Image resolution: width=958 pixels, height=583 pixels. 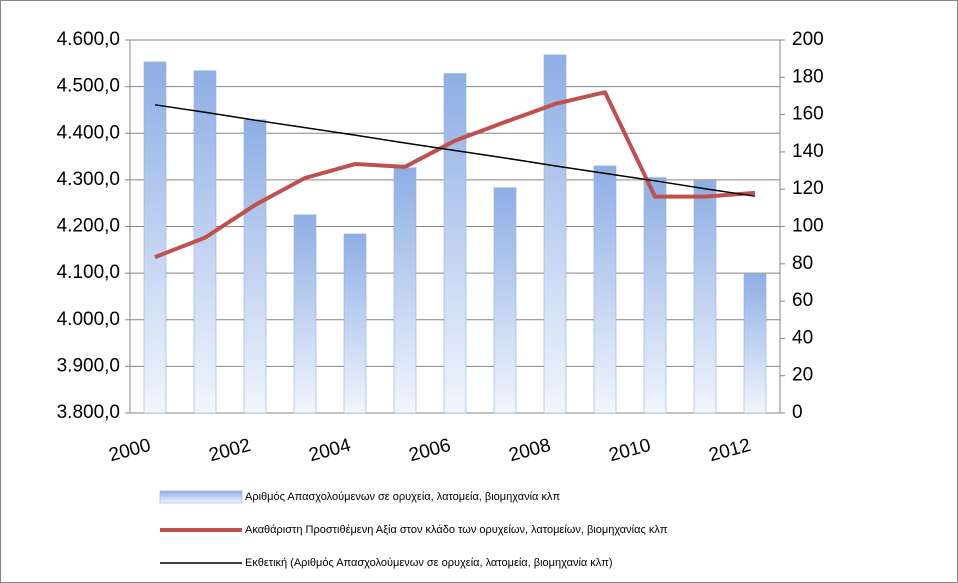 I want to click on y-tick-label: 4.300,0, so click(x=88, y=179).